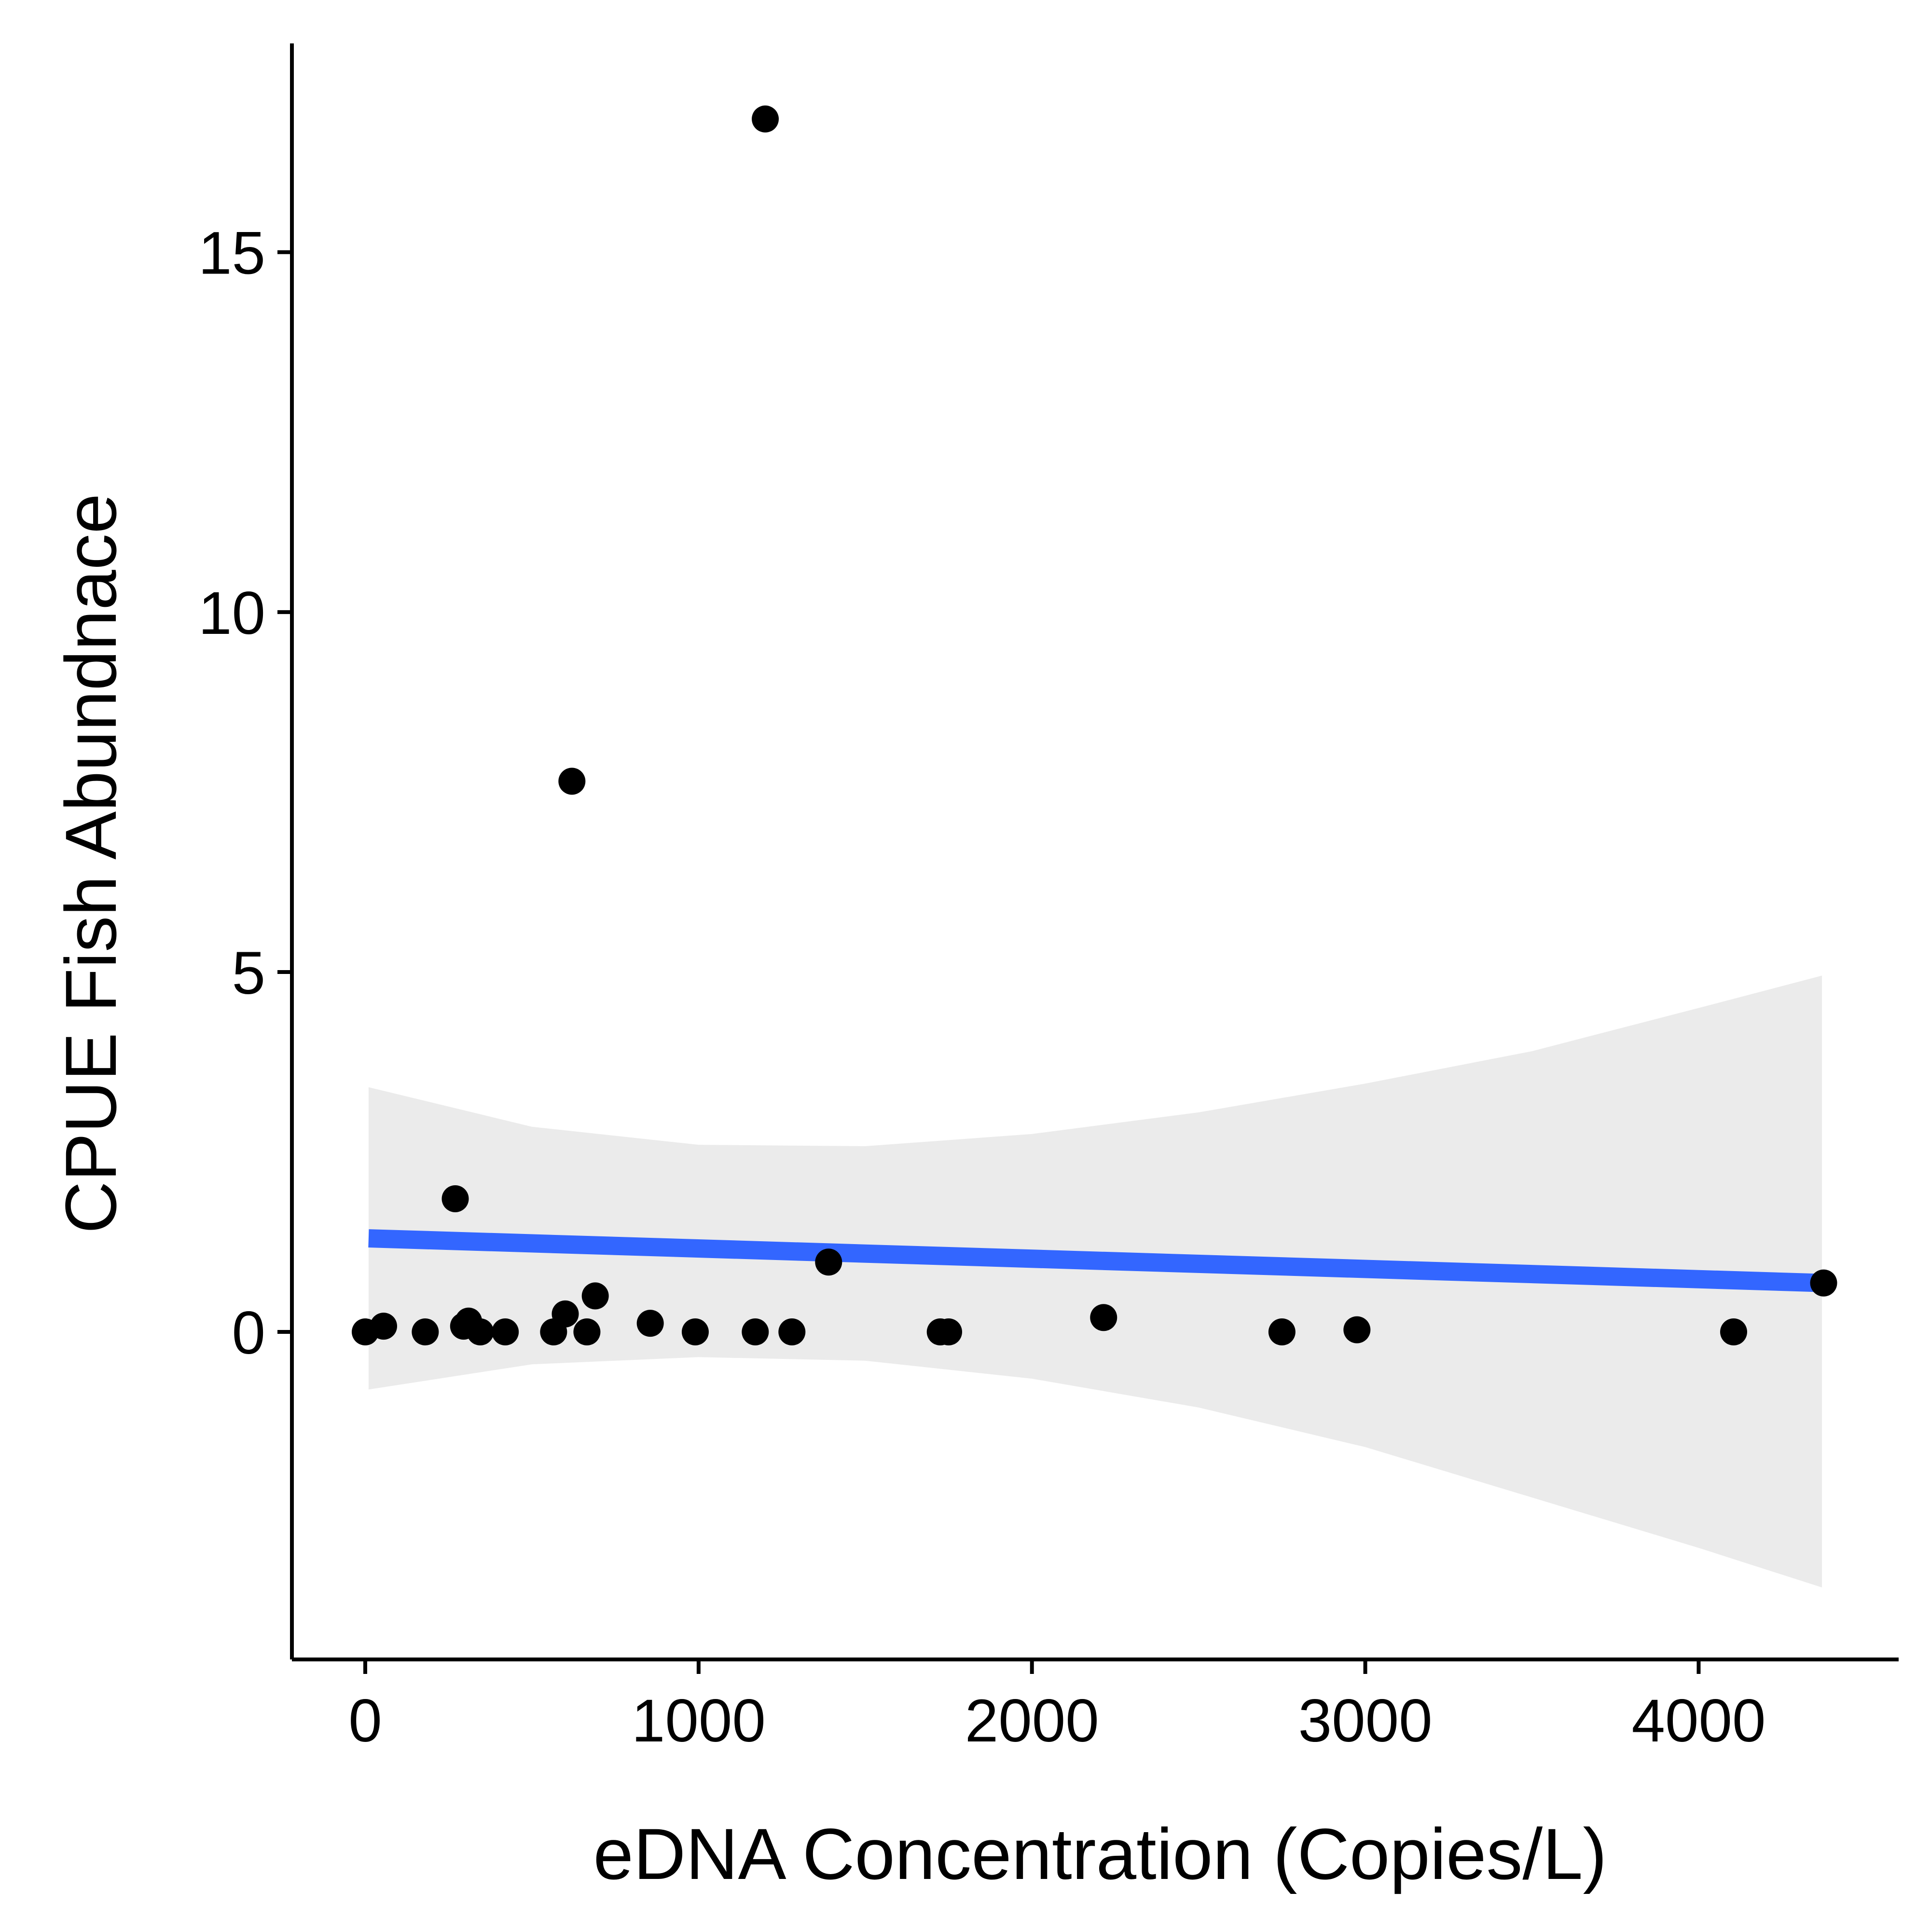 The height and width of the screenshot is (1932, 1930). I want to click on x-tick-label: 4000, so click(1698, 1721).